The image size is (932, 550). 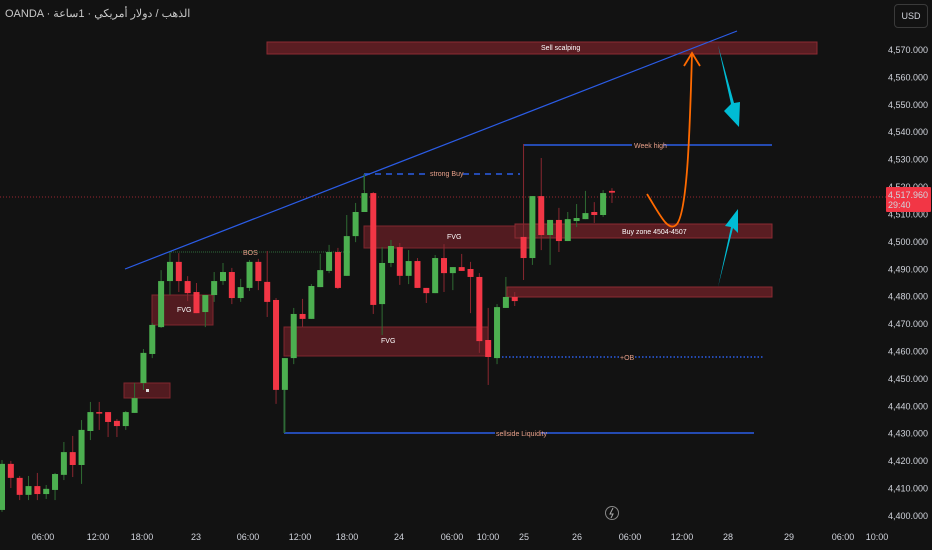 I want to click on buy-zone, so click(x=643, y=231).